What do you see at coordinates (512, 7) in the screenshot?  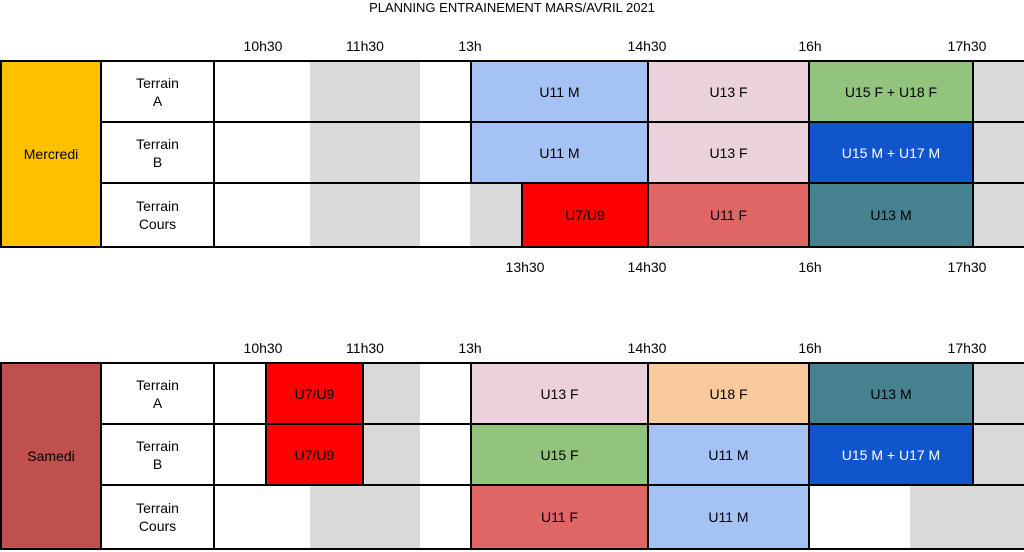 I see `title: PLANNING ENTRAINEMENT MARS/AVRIL 2021` at bounding box center [512, 7].